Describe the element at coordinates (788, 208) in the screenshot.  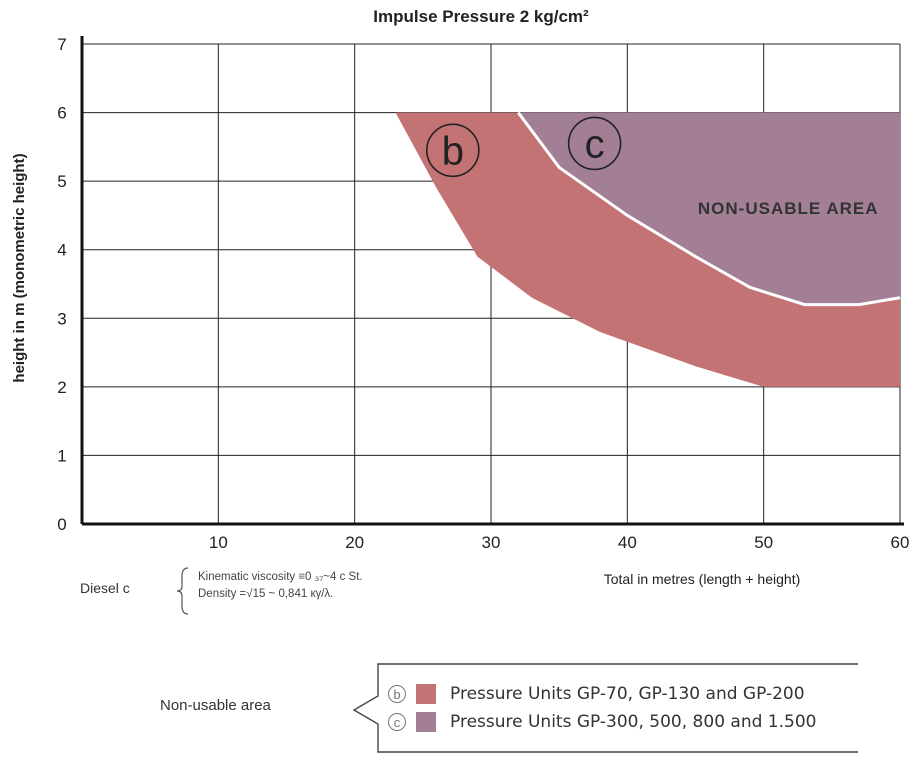
I see `non-usable-area-label: NON-USABLE AREA` at that location.